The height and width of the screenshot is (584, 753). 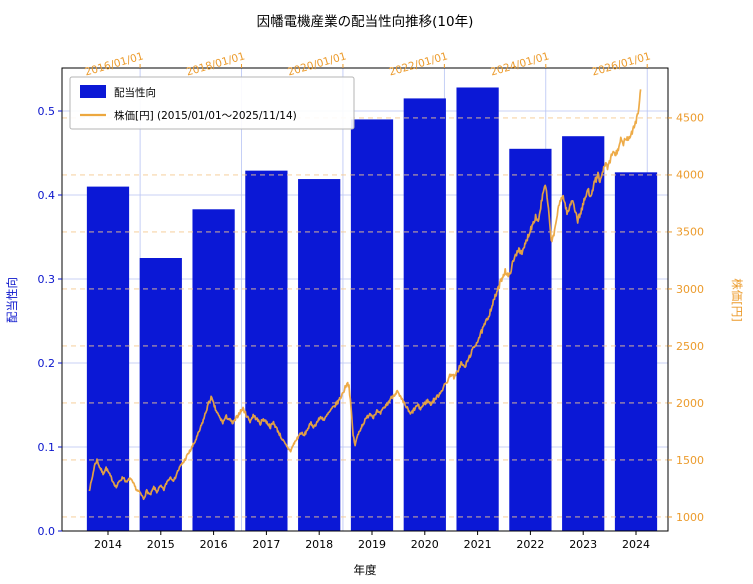 I want to click on left-tick-label: 0.3, so click(x=47, y=279).